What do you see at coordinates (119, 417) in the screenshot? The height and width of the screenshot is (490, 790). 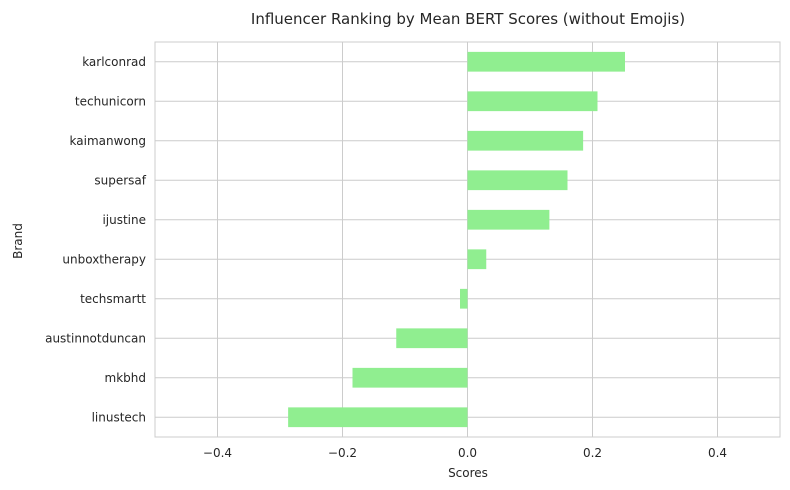 I see `y-tick-label: linustech` at bounding box center [119, 417].